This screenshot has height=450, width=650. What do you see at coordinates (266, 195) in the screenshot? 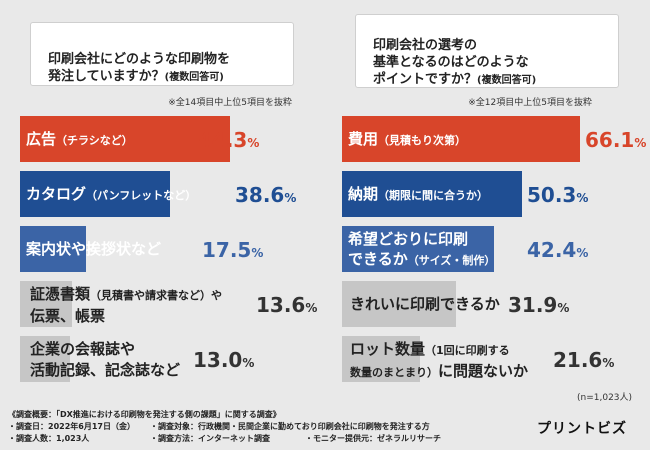
I see `left-value-2: 38.6%` at bounding box center [266, 195].